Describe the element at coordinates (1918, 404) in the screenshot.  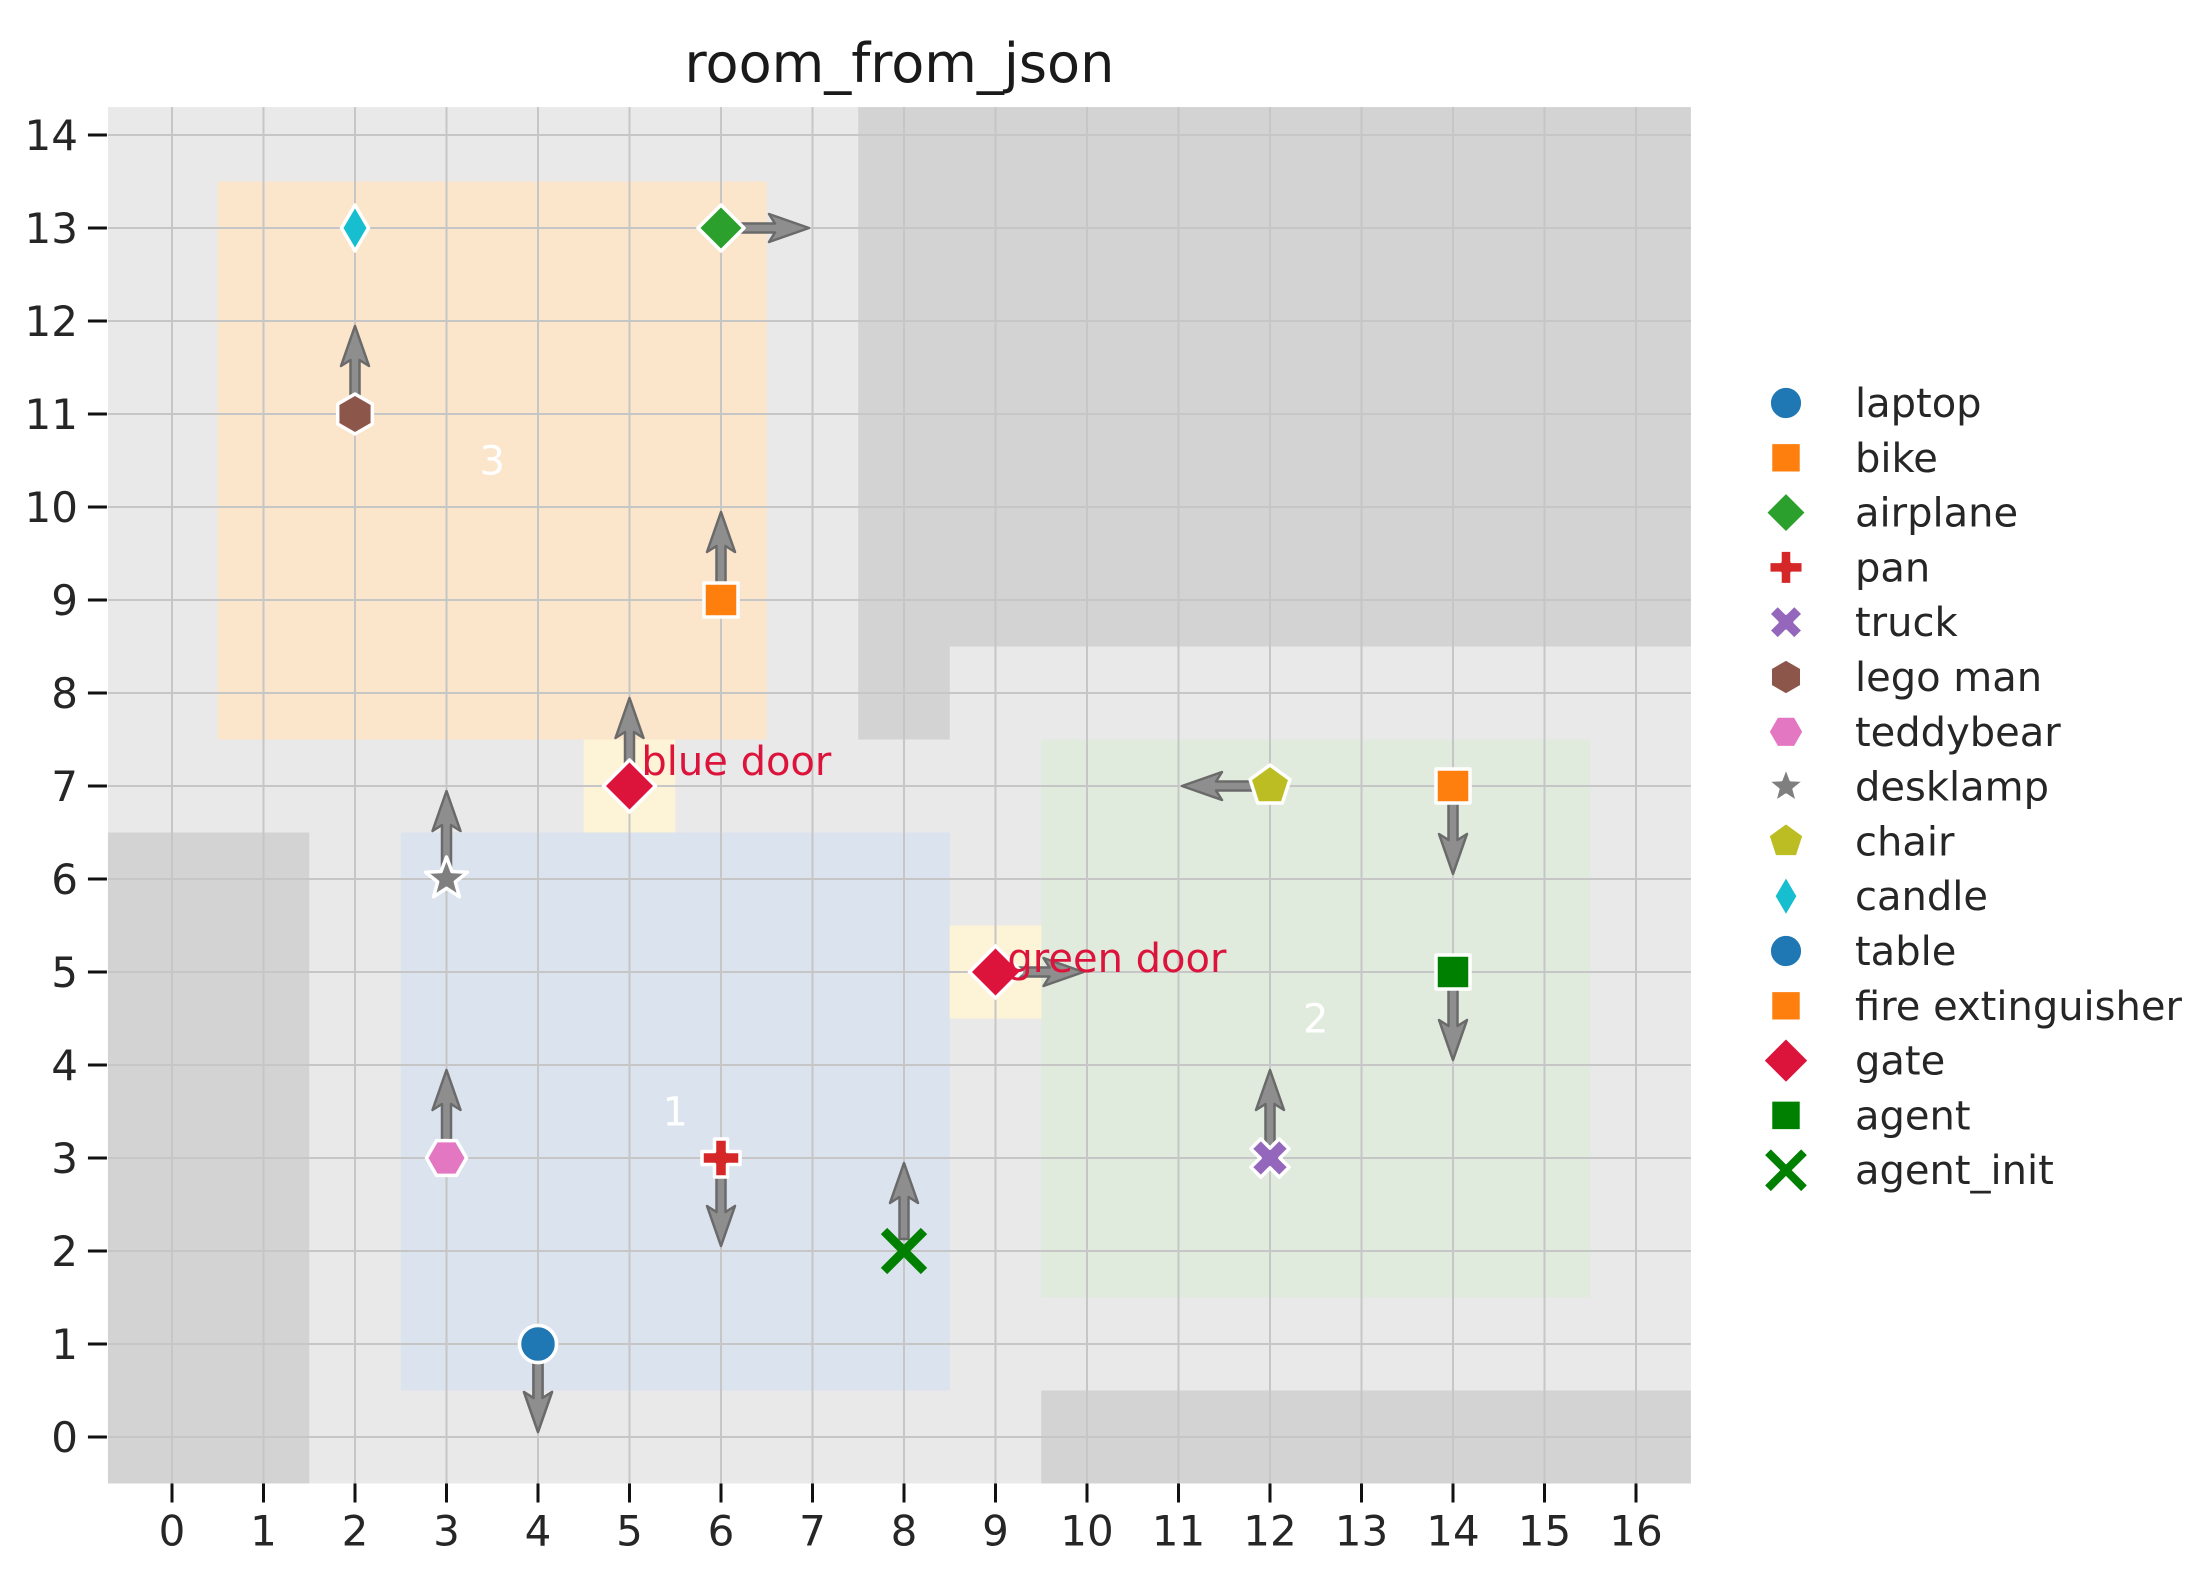
I see `legend-label-laptop: laptop` at that location.